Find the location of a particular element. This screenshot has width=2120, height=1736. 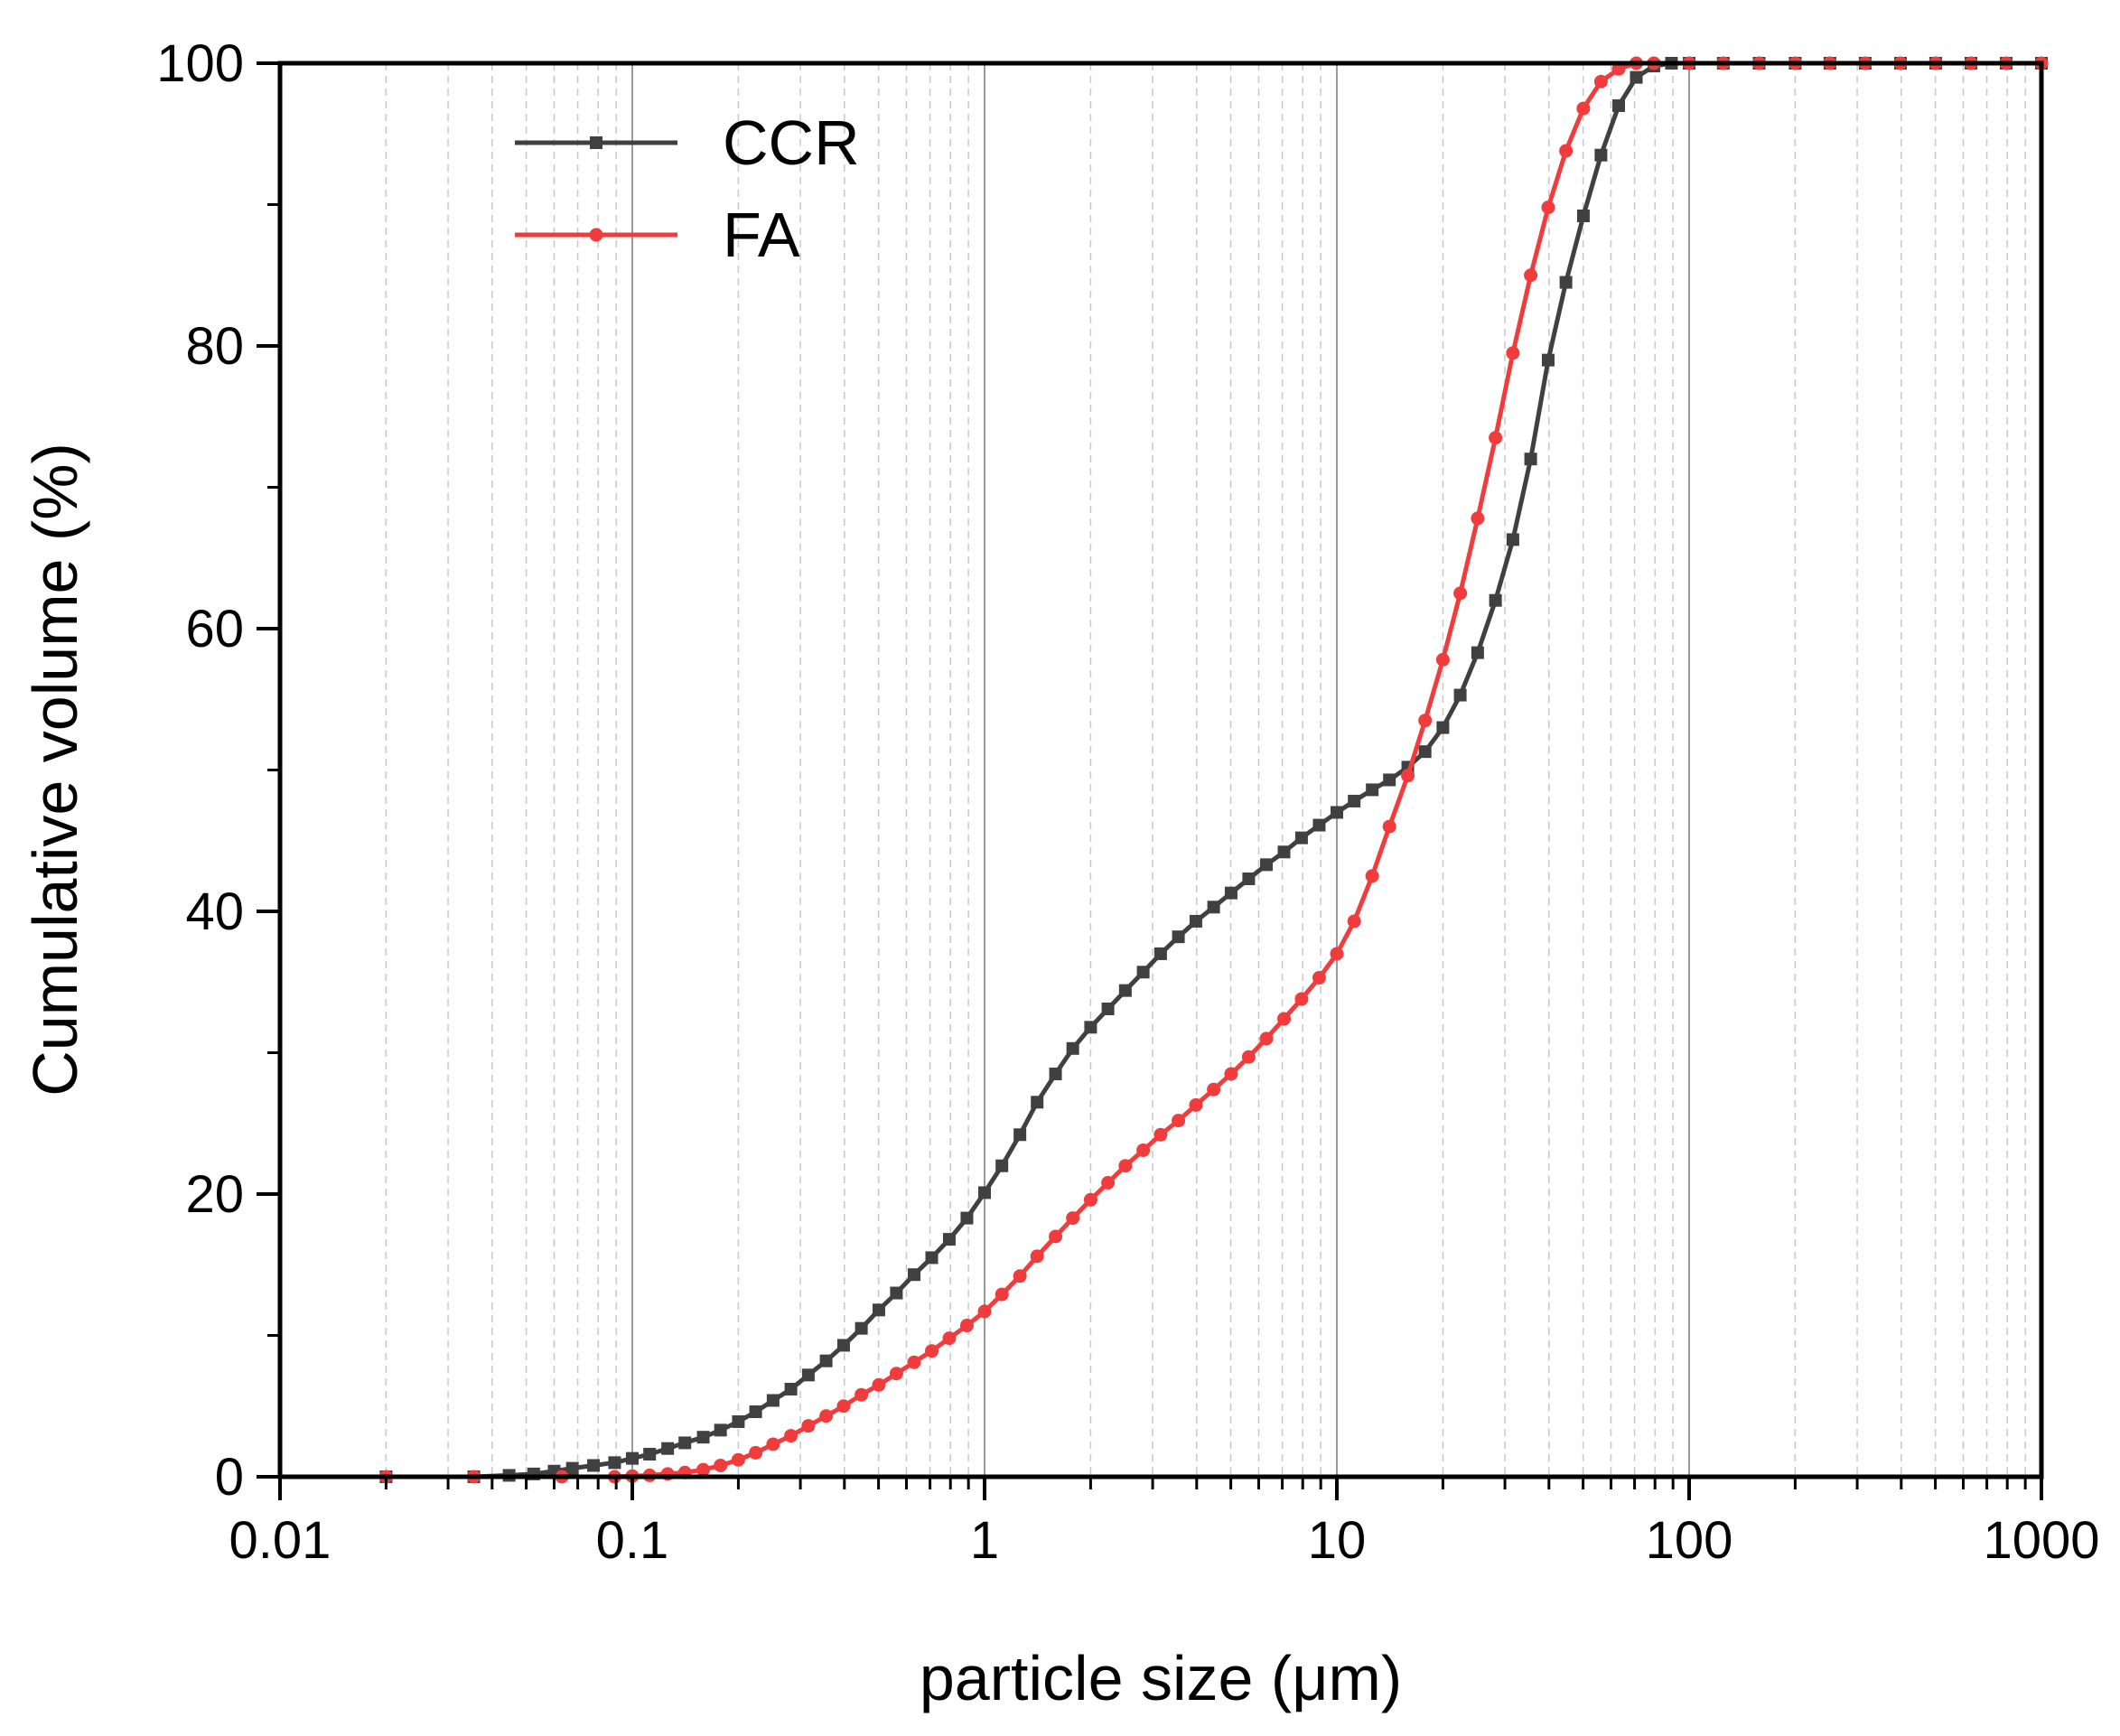

legend-item-ccr: CCR is located at coordinates (687, 142).